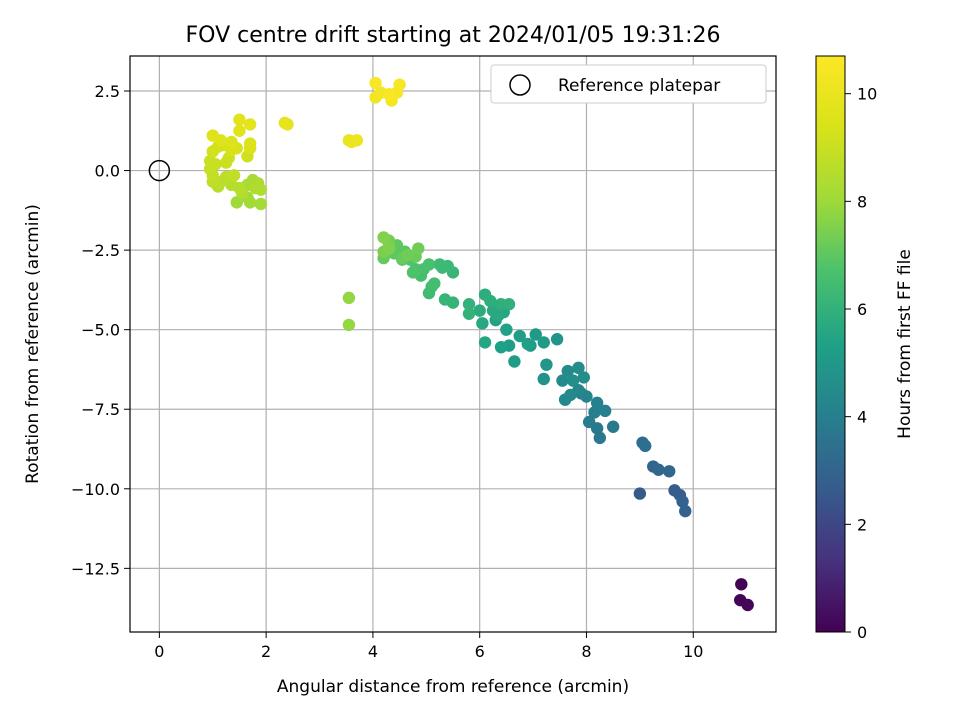  What do you see at coordinates (159, 651) in the screenshot?
I see `x-tick-label: 0` at bounding box center [159, 651].